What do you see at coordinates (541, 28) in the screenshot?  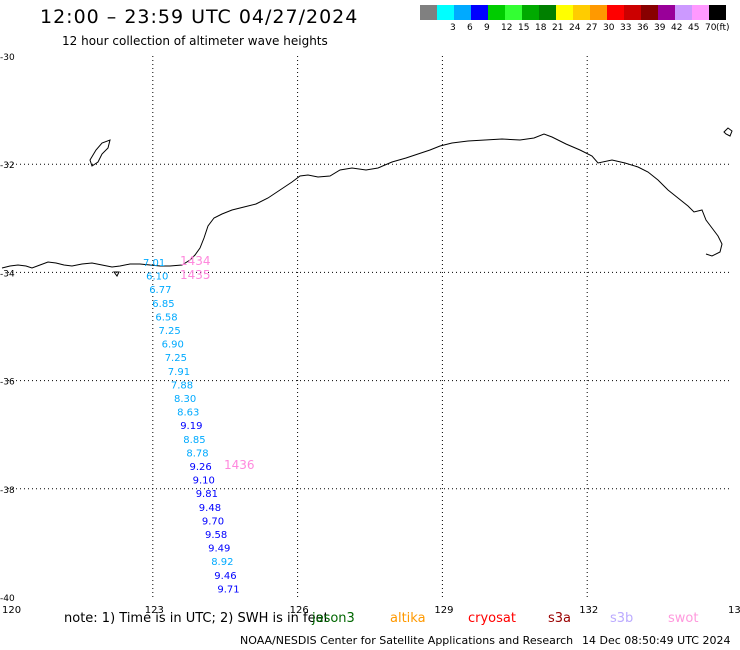 I see `scale-label: 18` at bounding box center [541, 28].